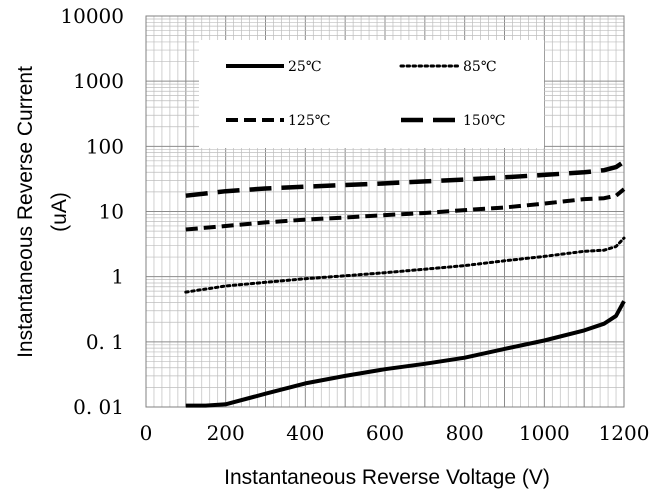  Describe the element at coordinates (98, 81) in the screenshot. I see `y-tick-label: 1000` at that location.